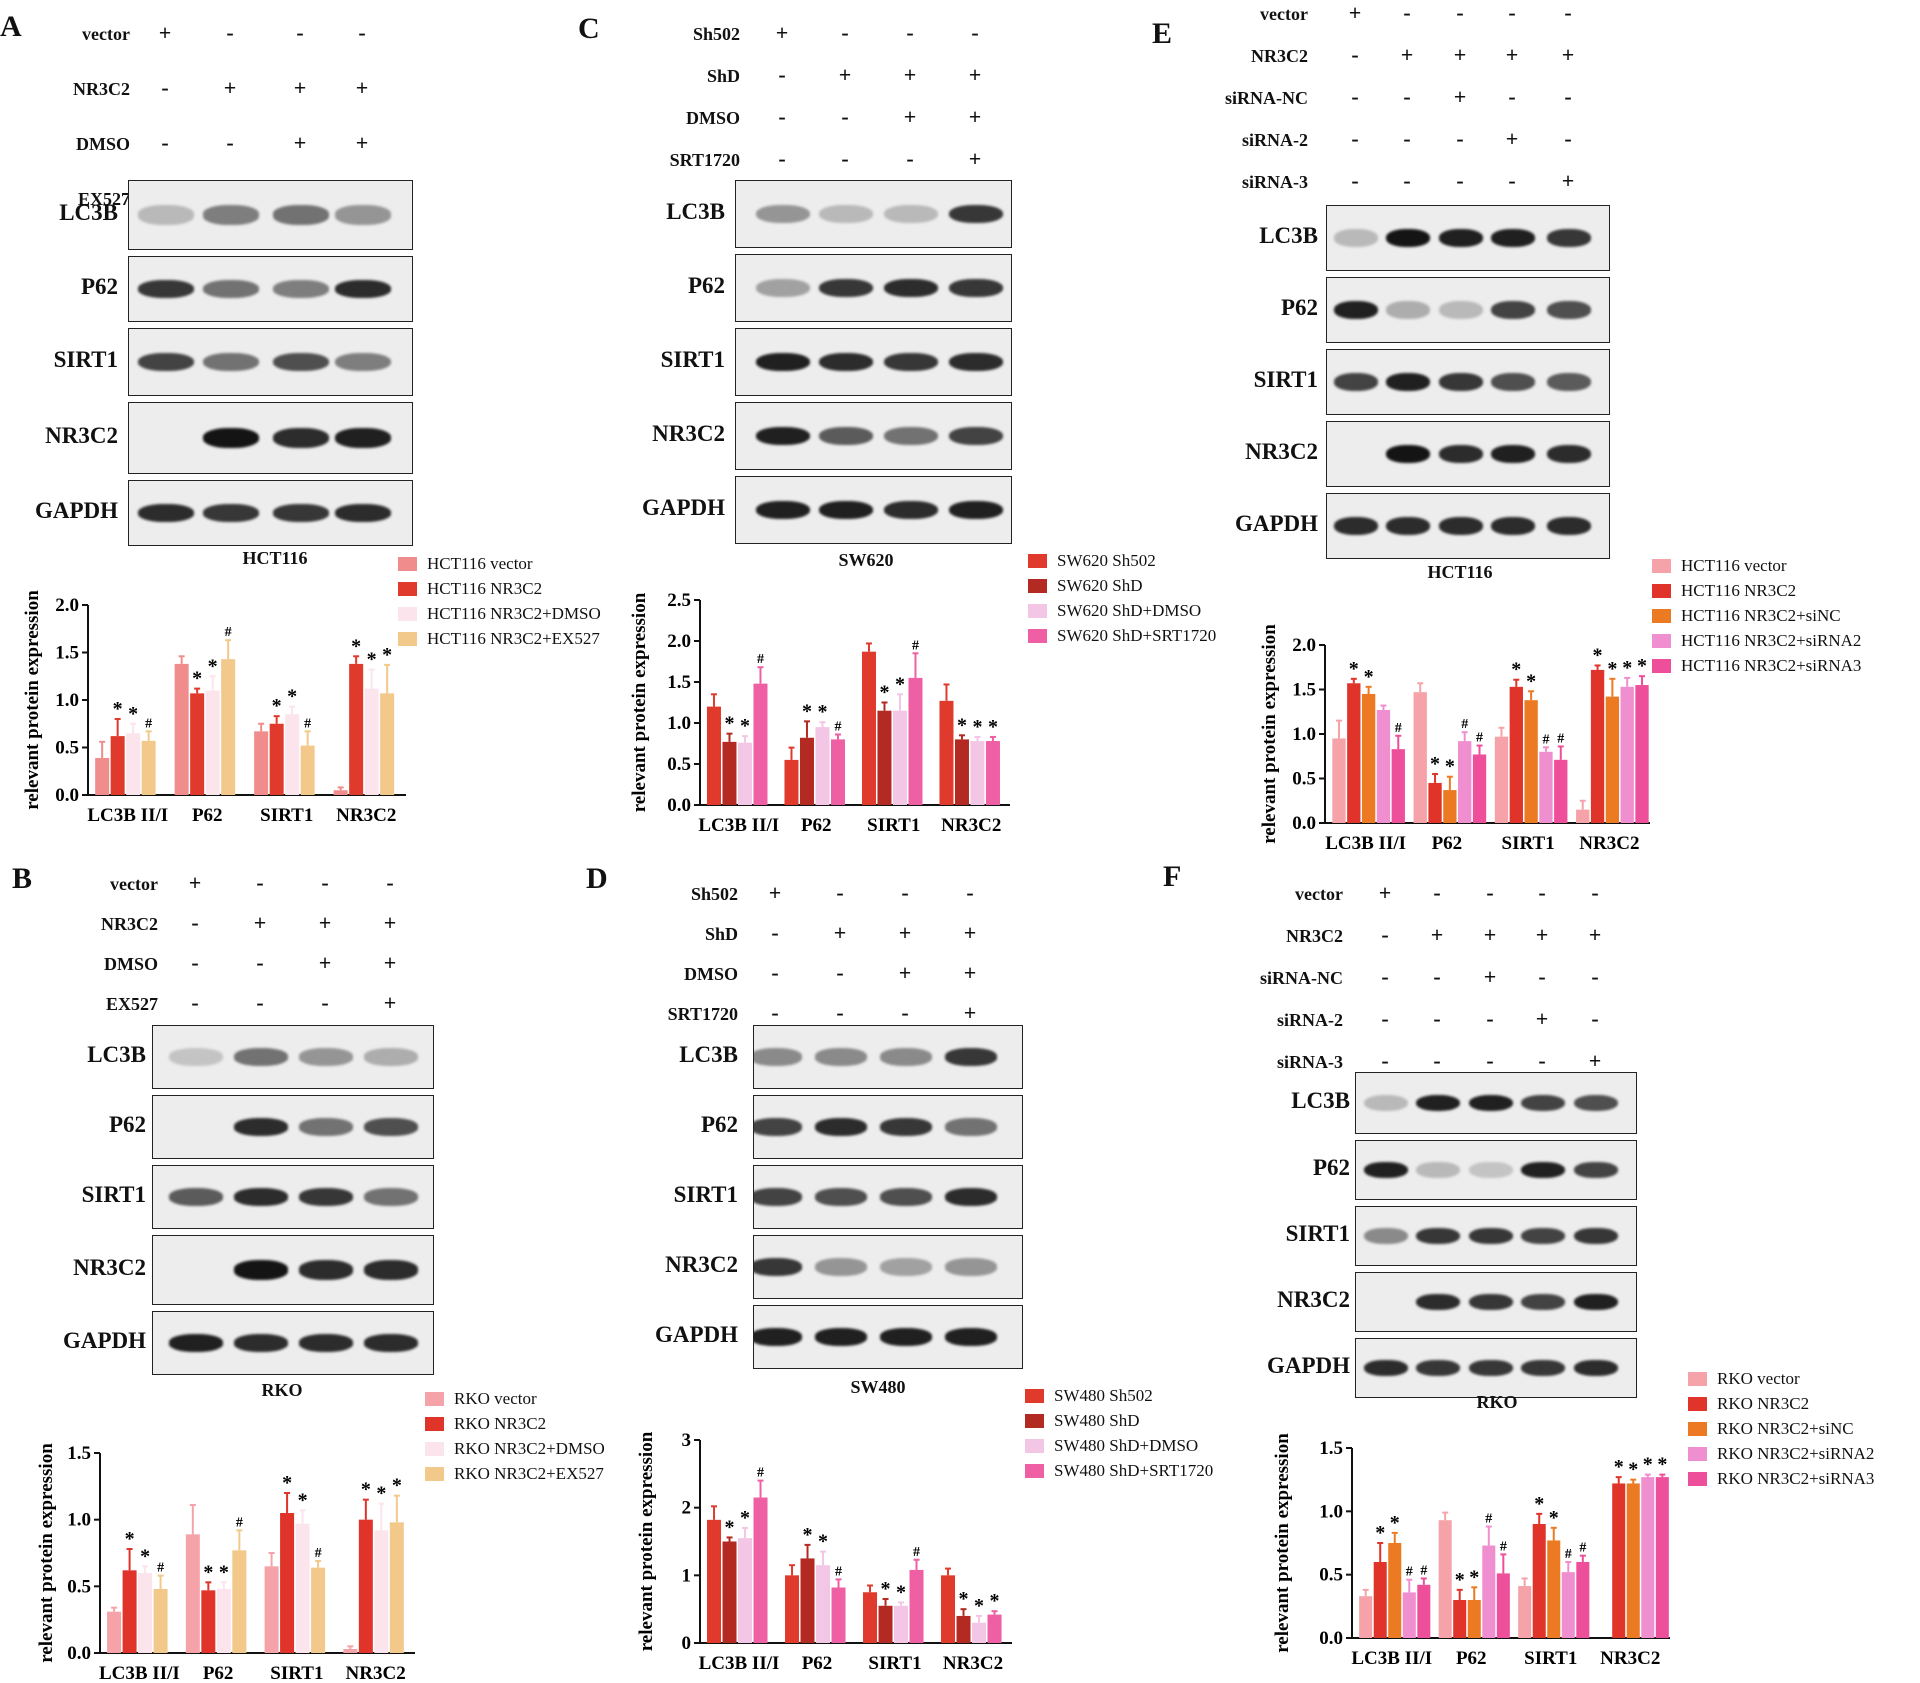 The width and height of the screenshot is (1920, 1683). Describe the element at coordinates (1103, 1395) in the screenshot. I see `legend-text: SW480 Sh502` at that location.